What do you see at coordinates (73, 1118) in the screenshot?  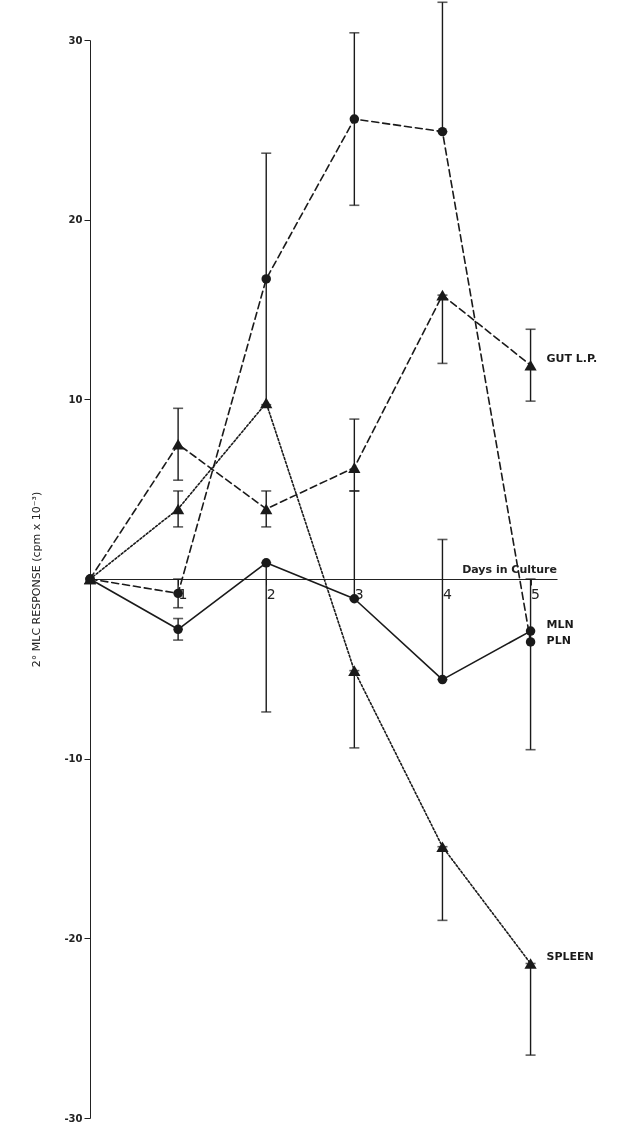 I see `y-tick-label: -30` at bounding box center [73, 1118].